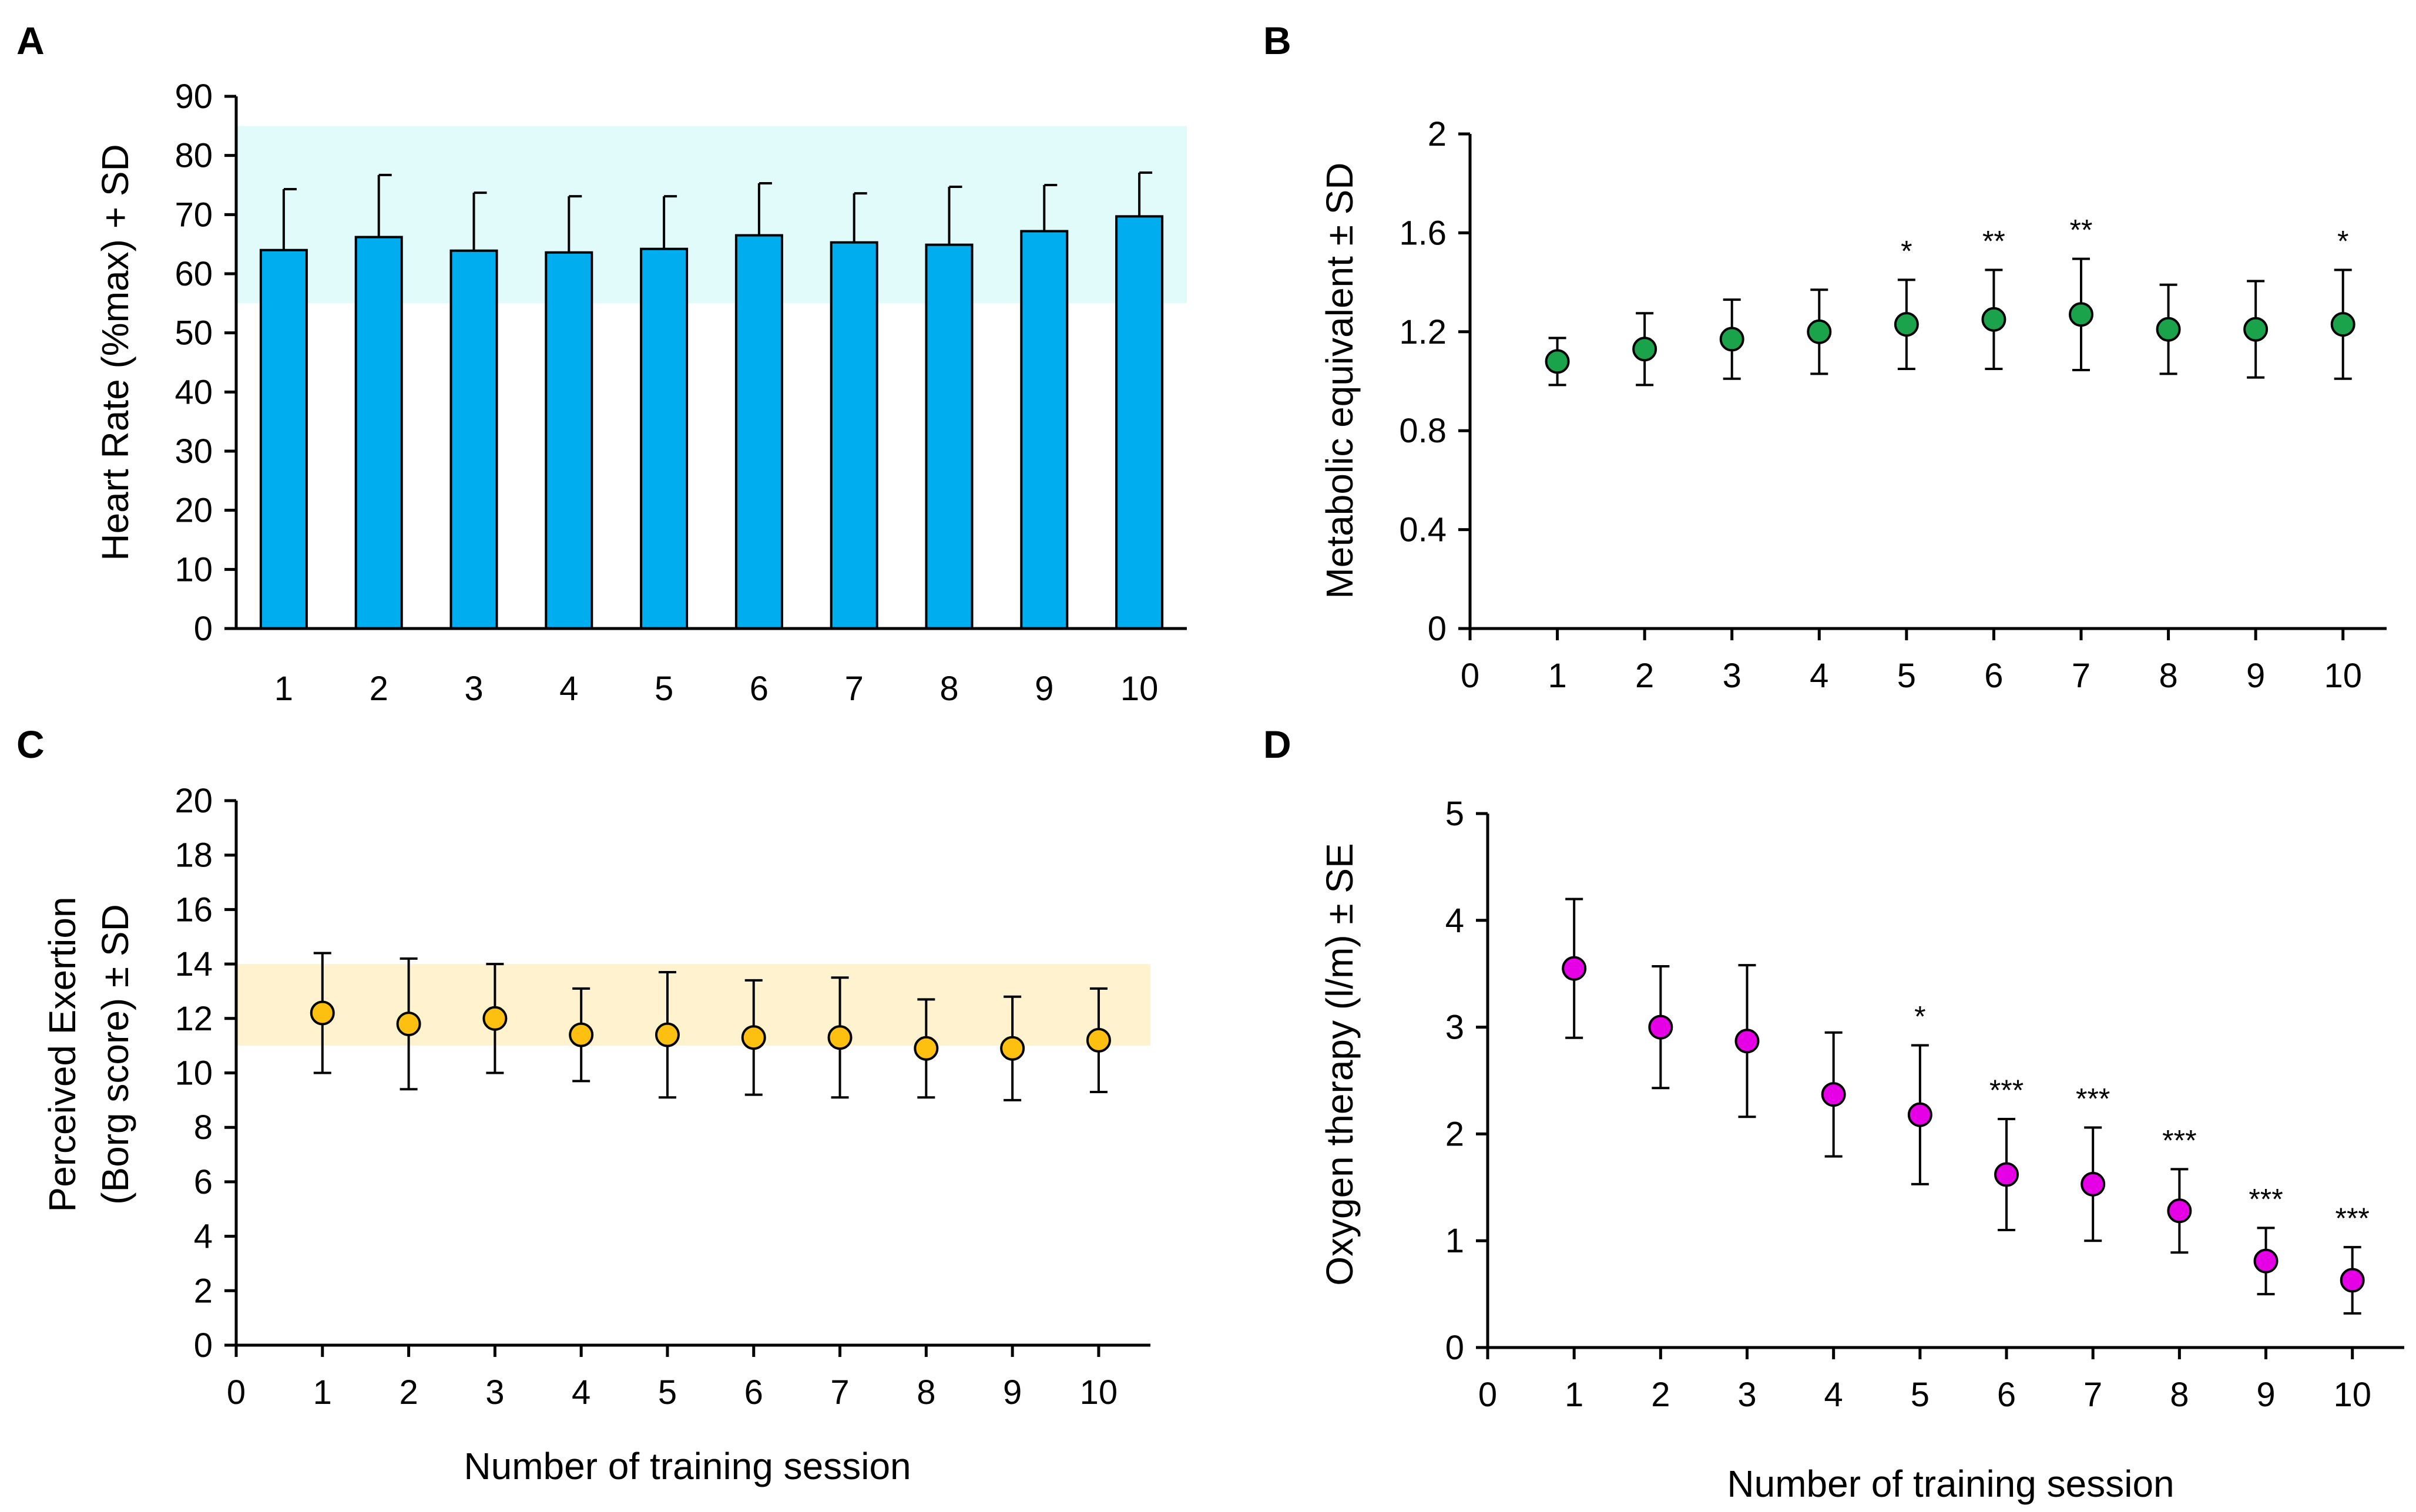 This screenshot has height=1512, width=2416. I want to click on y-tick-label: 80, so click(194, 156).